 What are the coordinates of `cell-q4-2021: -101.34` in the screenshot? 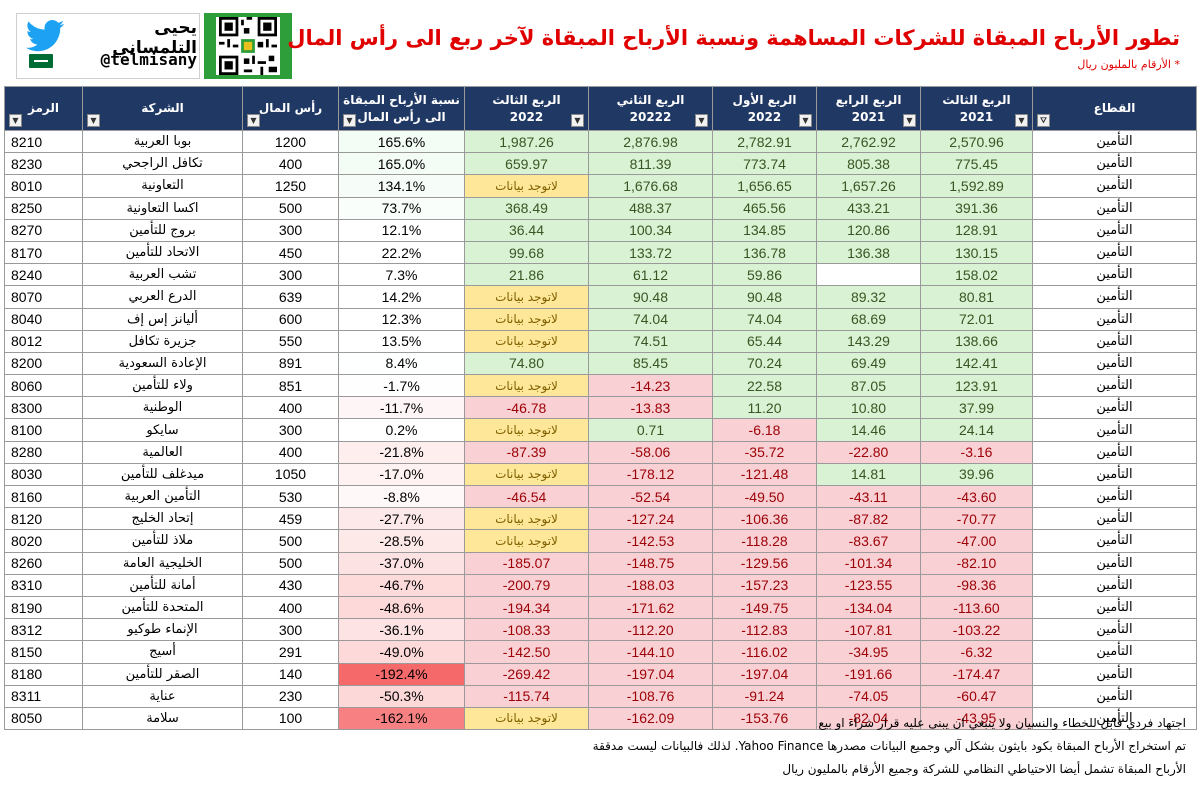 It's located at (868, 563).